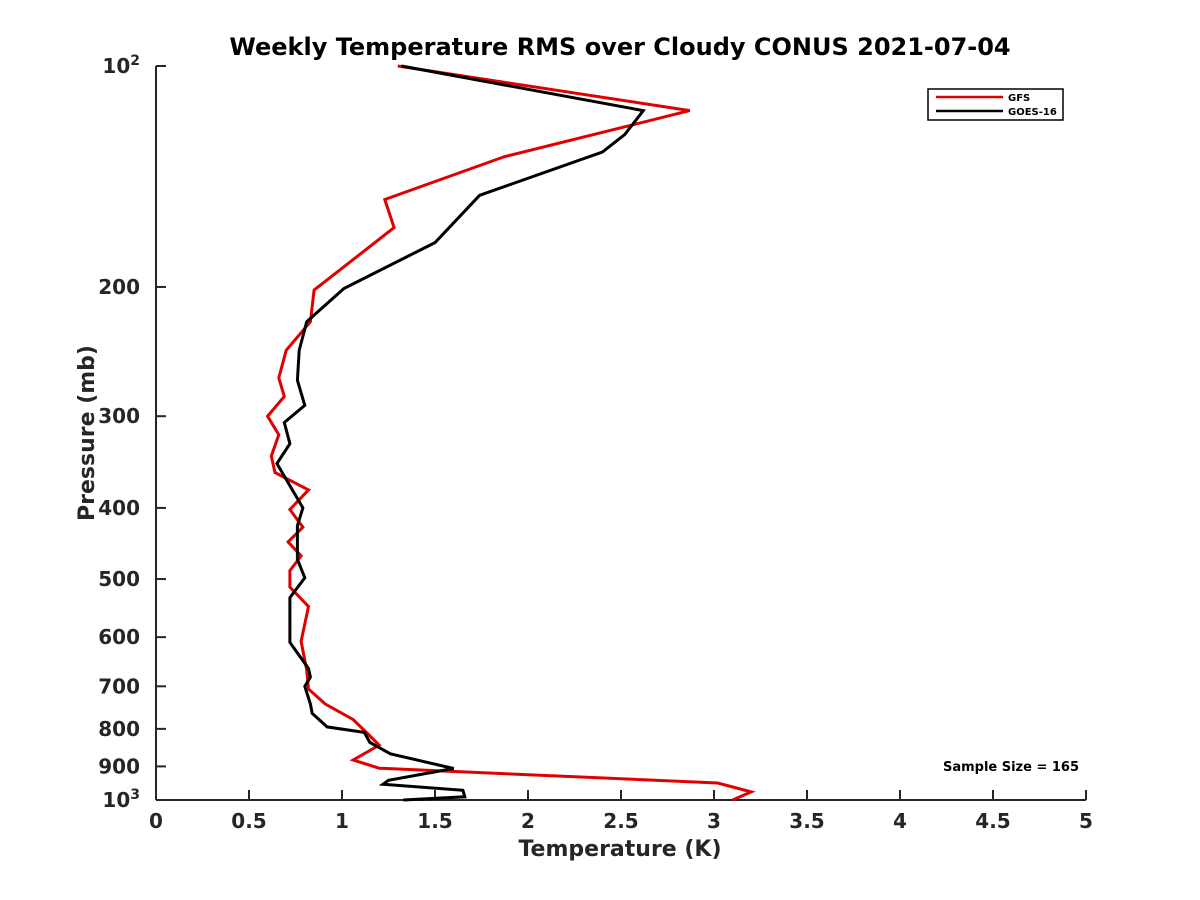  What do you see at coordinates (119, 766) in the screenshot?
I see `y-tick-label: 900` at bounding box center [119, 766].